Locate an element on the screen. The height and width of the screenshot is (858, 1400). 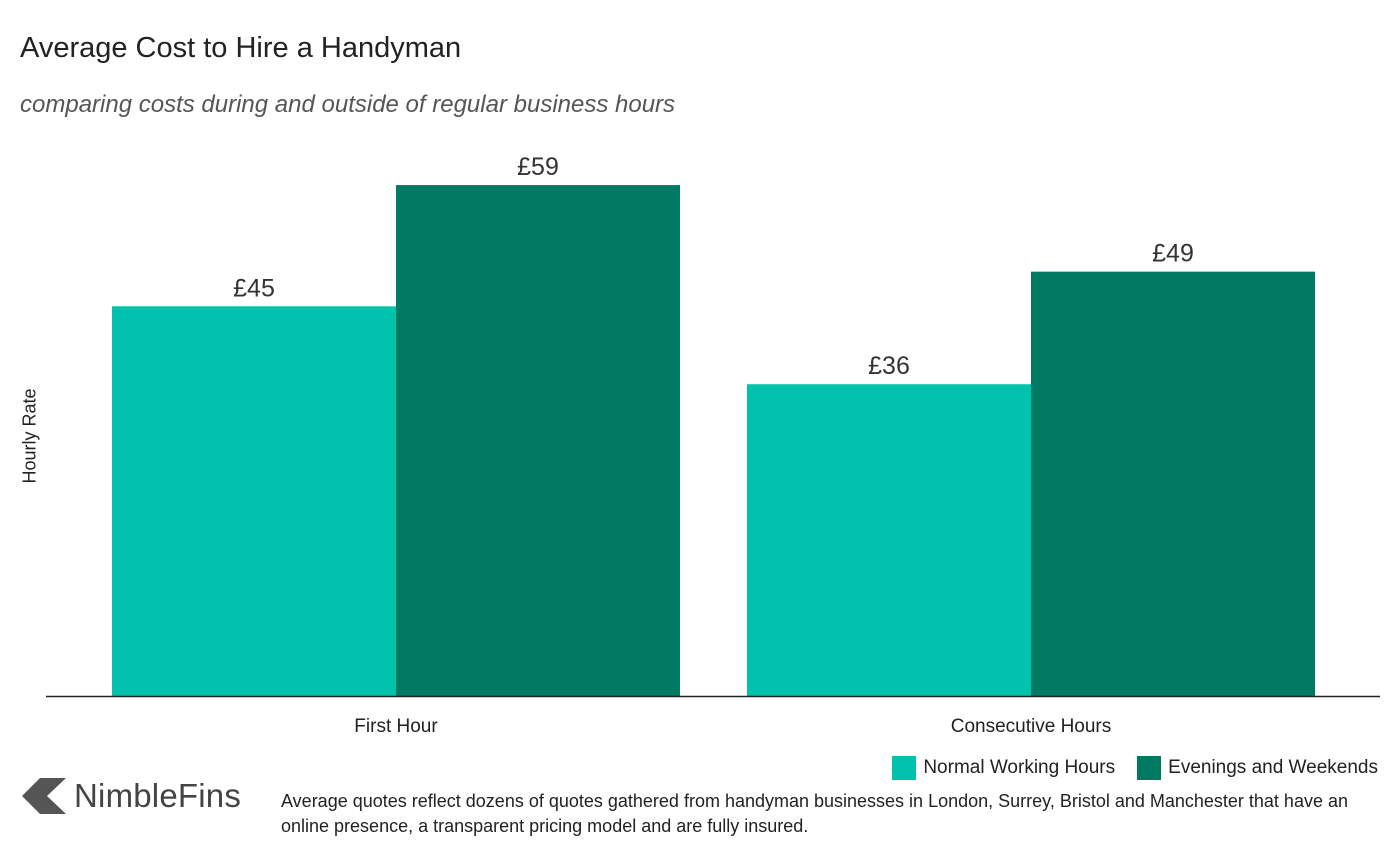
legend-swatch-normal is located at coordinates (904, 768).